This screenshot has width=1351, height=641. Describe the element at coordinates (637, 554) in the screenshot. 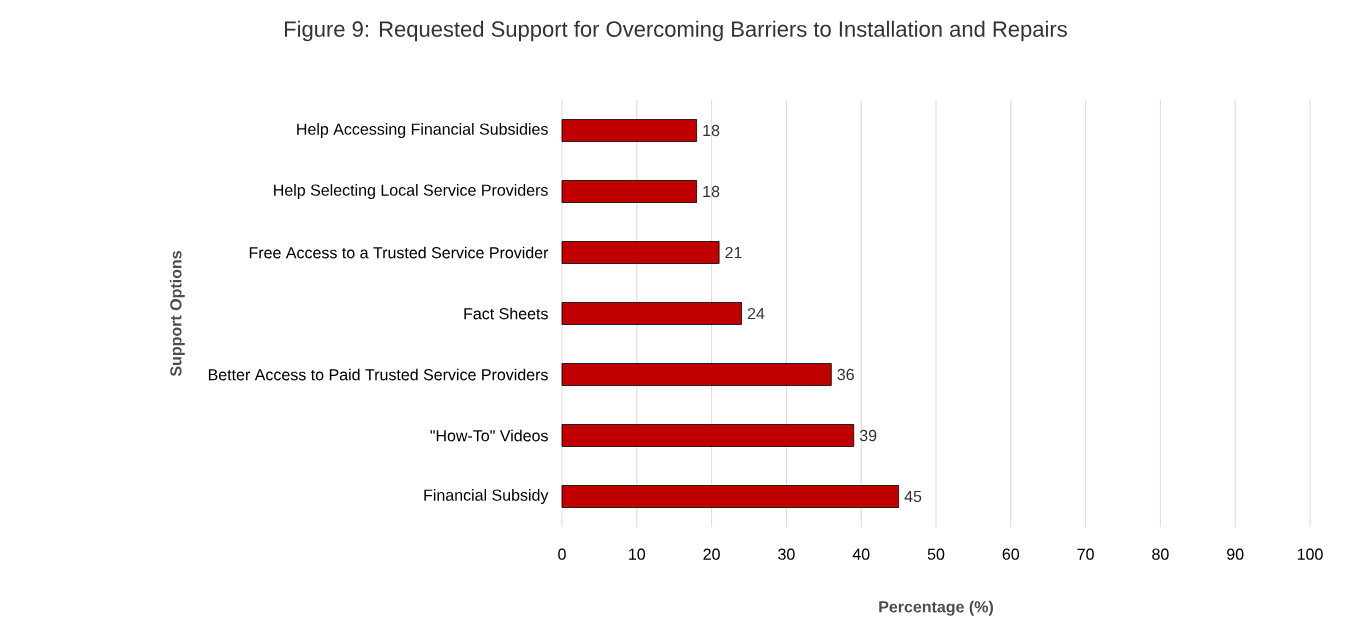

I see `x-tick-label: 10` at that location.